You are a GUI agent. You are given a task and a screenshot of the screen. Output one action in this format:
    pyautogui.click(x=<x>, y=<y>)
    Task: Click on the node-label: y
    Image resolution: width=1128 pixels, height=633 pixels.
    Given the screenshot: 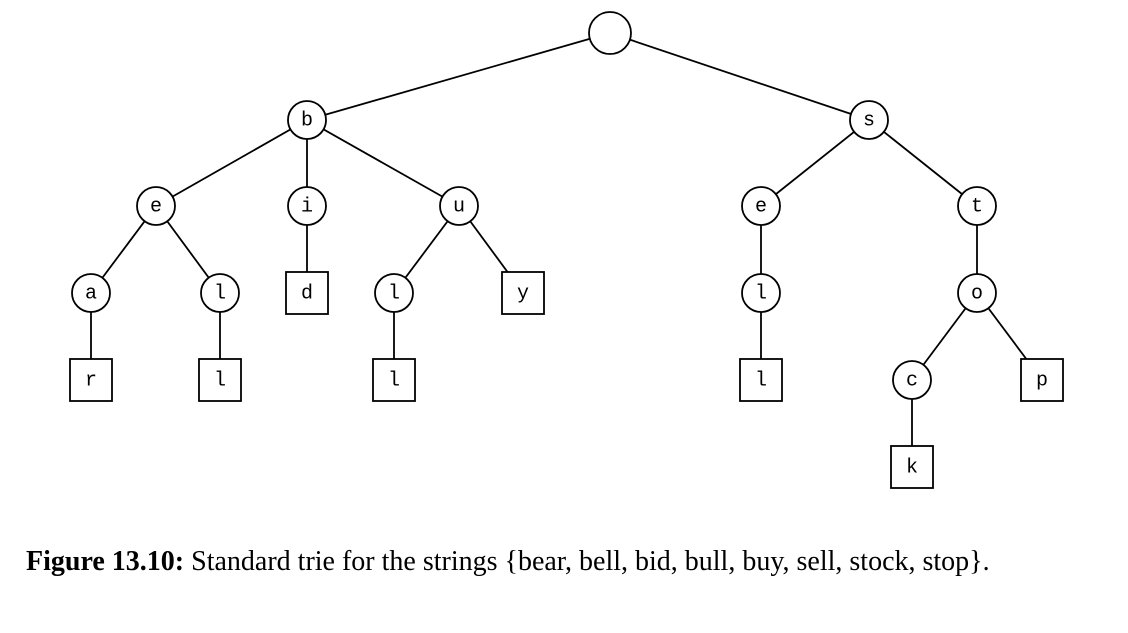 What is the action you would take?
    pyautogui.click(x=523, y=294)
    